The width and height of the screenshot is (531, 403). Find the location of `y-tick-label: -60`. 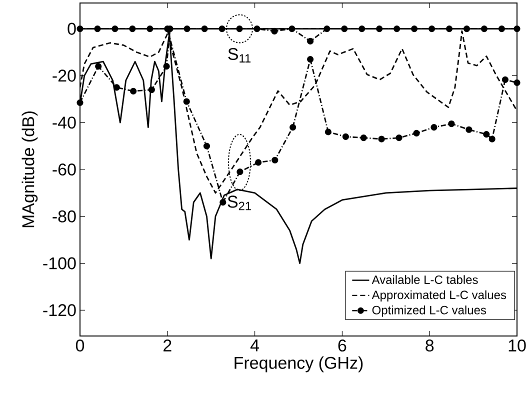

y-tick-label: -60 is located at coordinates (64, 169).